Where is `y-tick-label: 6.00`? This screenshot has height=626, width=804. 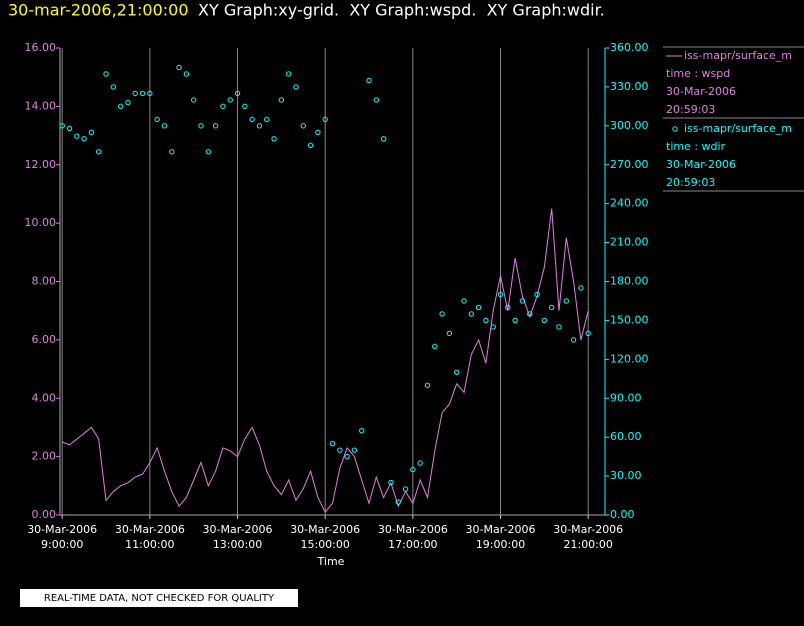 y-tick-label: 6.00 is located at coordinates (44, 339).